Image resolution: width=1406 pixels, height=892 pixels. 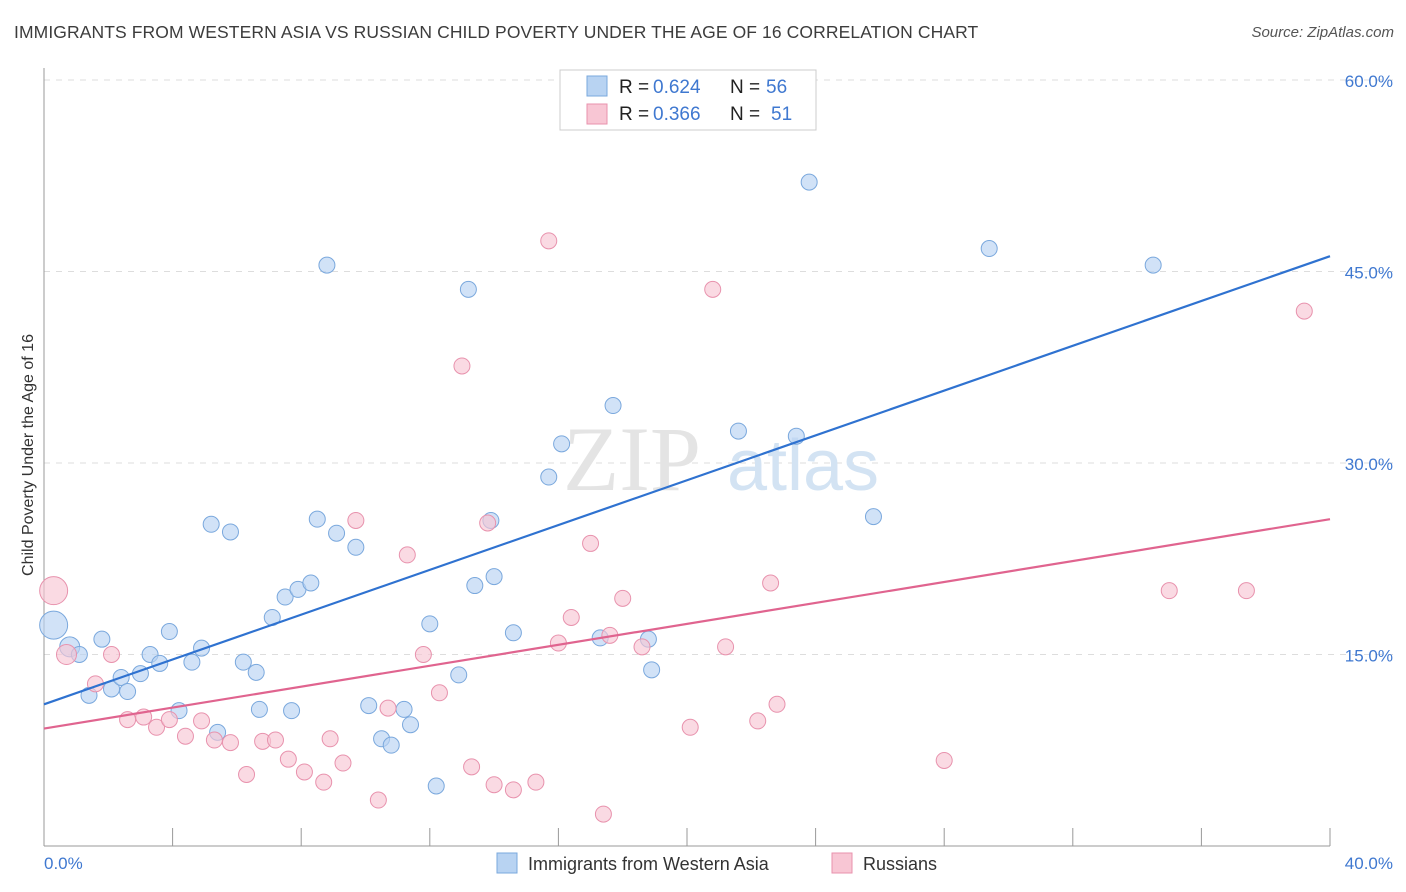 What do you see at coordinates (1369, 464) in the screenshot?
I see `y-tick-label: 30.0%` at bounding box center [1369, 464].